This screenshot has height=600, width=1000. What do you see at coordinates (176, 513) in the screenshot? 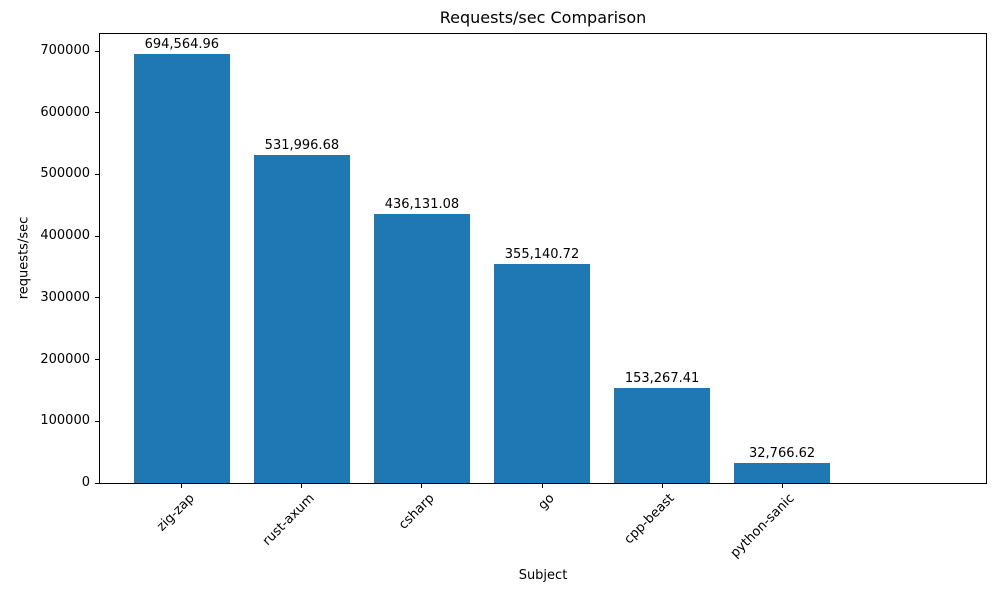
I see `x-tick-label: zig-zap` at bounding box center [176, 513].